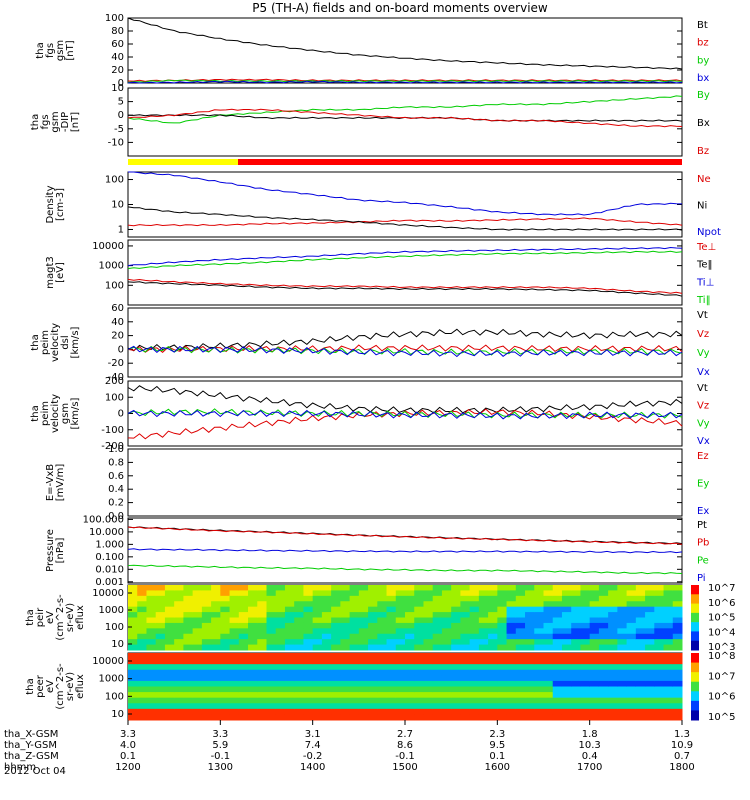 The image size is (750, 800). I want to click on ylabel-line: dsl, so click(65, 342).